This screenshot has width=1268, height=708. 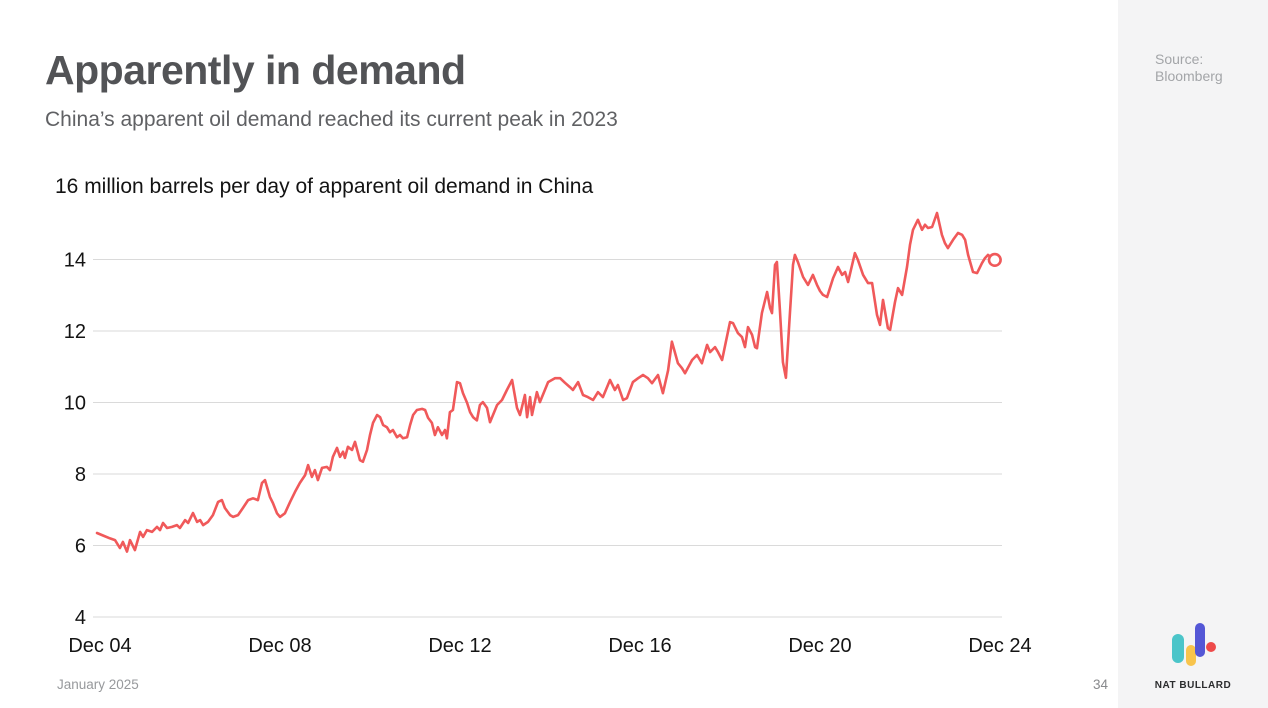 What do you see at coordinates (75, 261) in the screenshot?
I see `svg-text: 14` at bounding box center [75, 261].